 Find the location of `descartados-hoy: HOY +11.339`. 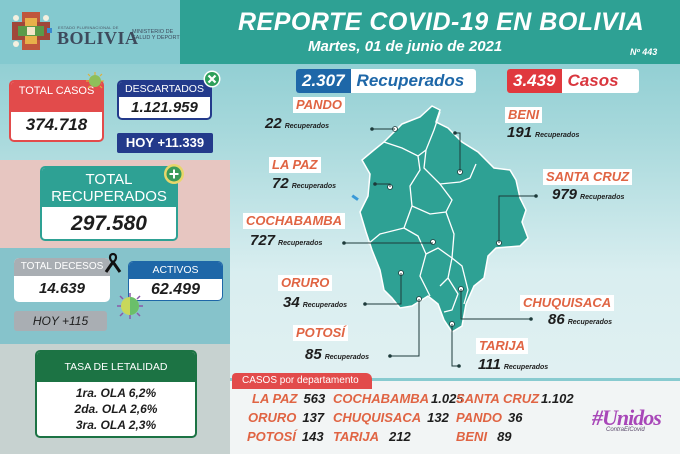

descartados-hoy: HOY +11.339 is located at coordinates (165, 143).